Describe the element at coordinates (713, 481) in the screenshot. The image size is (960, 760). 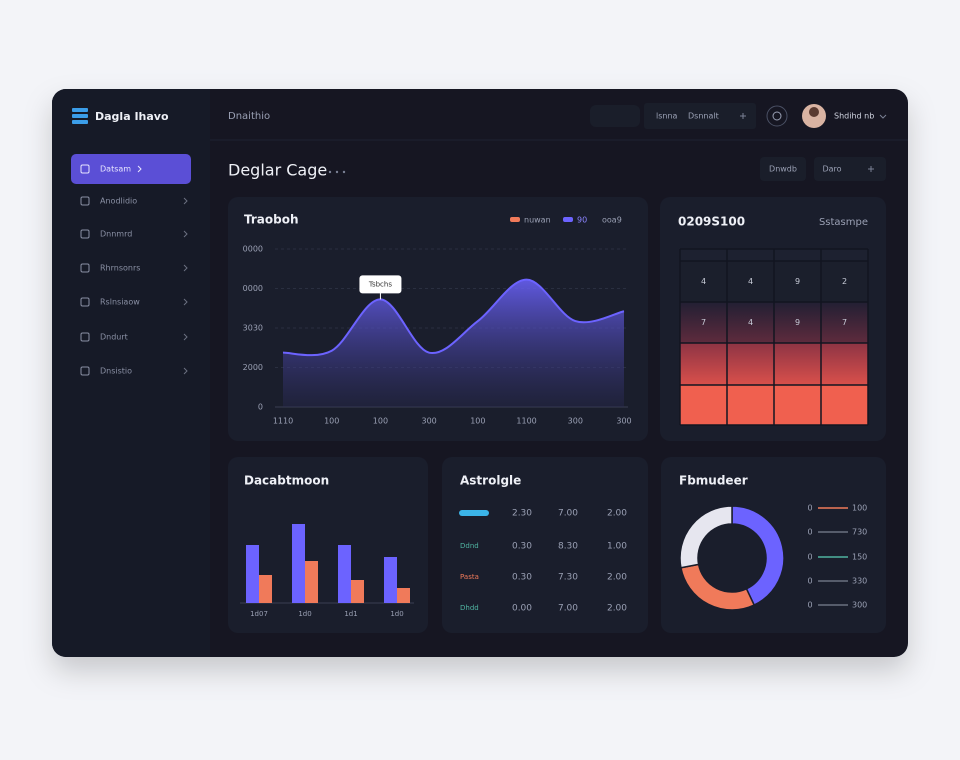
I see `card-title: Fbmudeer` at that location.